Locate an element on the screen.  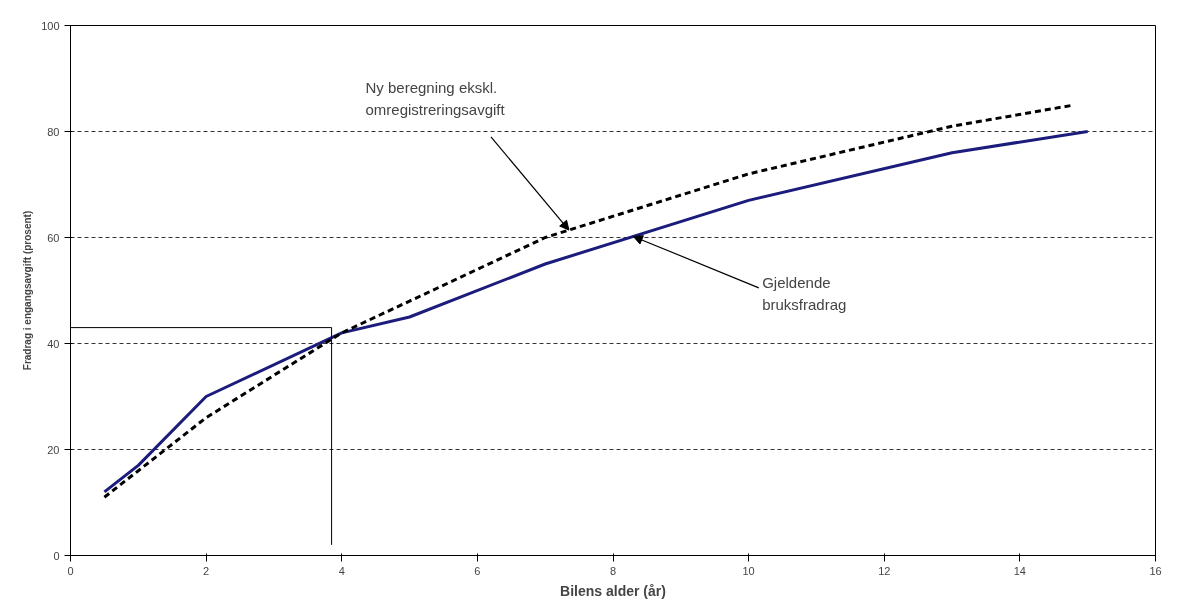
x-axis-title: Bilens alder (år) is located at coordinates (613, 590).